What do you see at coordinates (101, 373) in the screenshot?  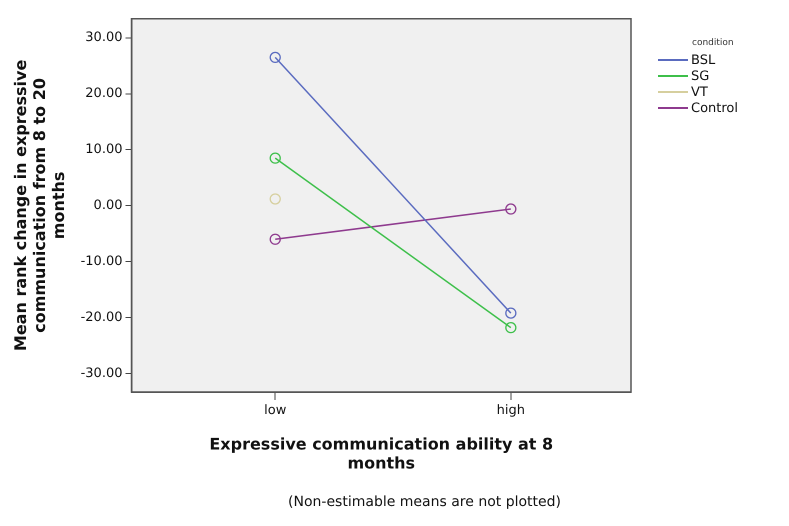 I see `y-tick-label: -30.00` at bounding box center [101, 373].